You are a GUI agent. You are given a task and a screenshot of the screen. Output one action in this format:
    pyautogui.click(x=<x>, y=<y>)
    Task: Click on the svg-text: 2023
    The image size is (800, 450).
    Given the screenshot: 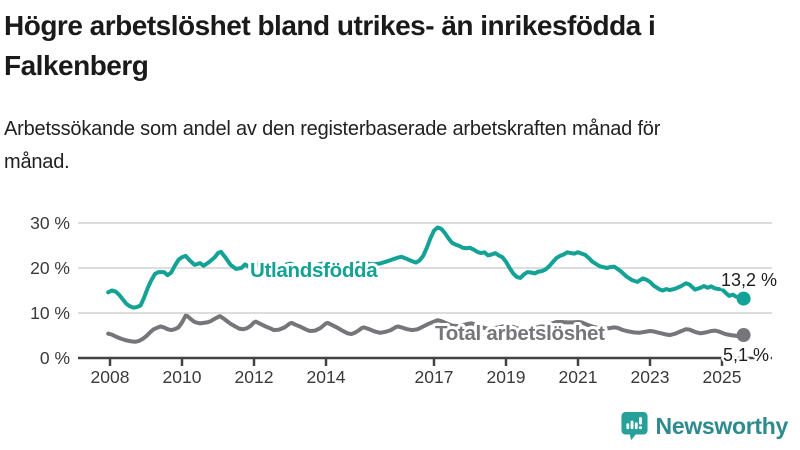 What is the action you would take?
    pyautogui.click(x=650, y=377)
    